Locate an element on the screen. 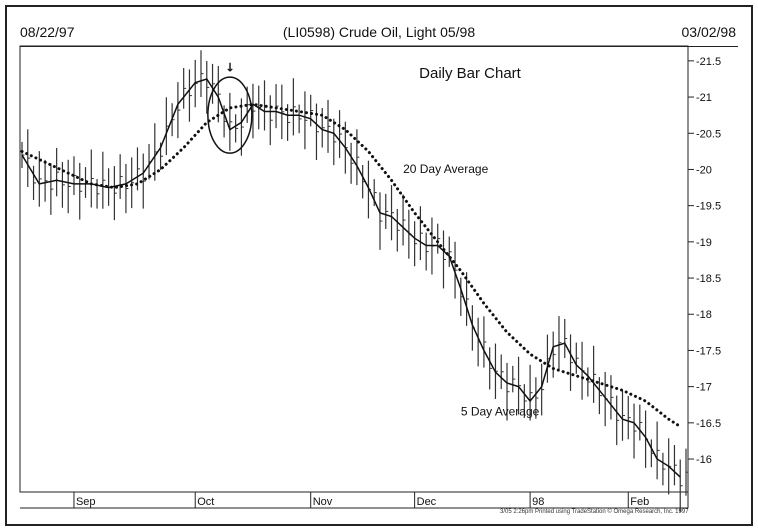  x-tick-label: Oct is located at coordinates (205, 502).